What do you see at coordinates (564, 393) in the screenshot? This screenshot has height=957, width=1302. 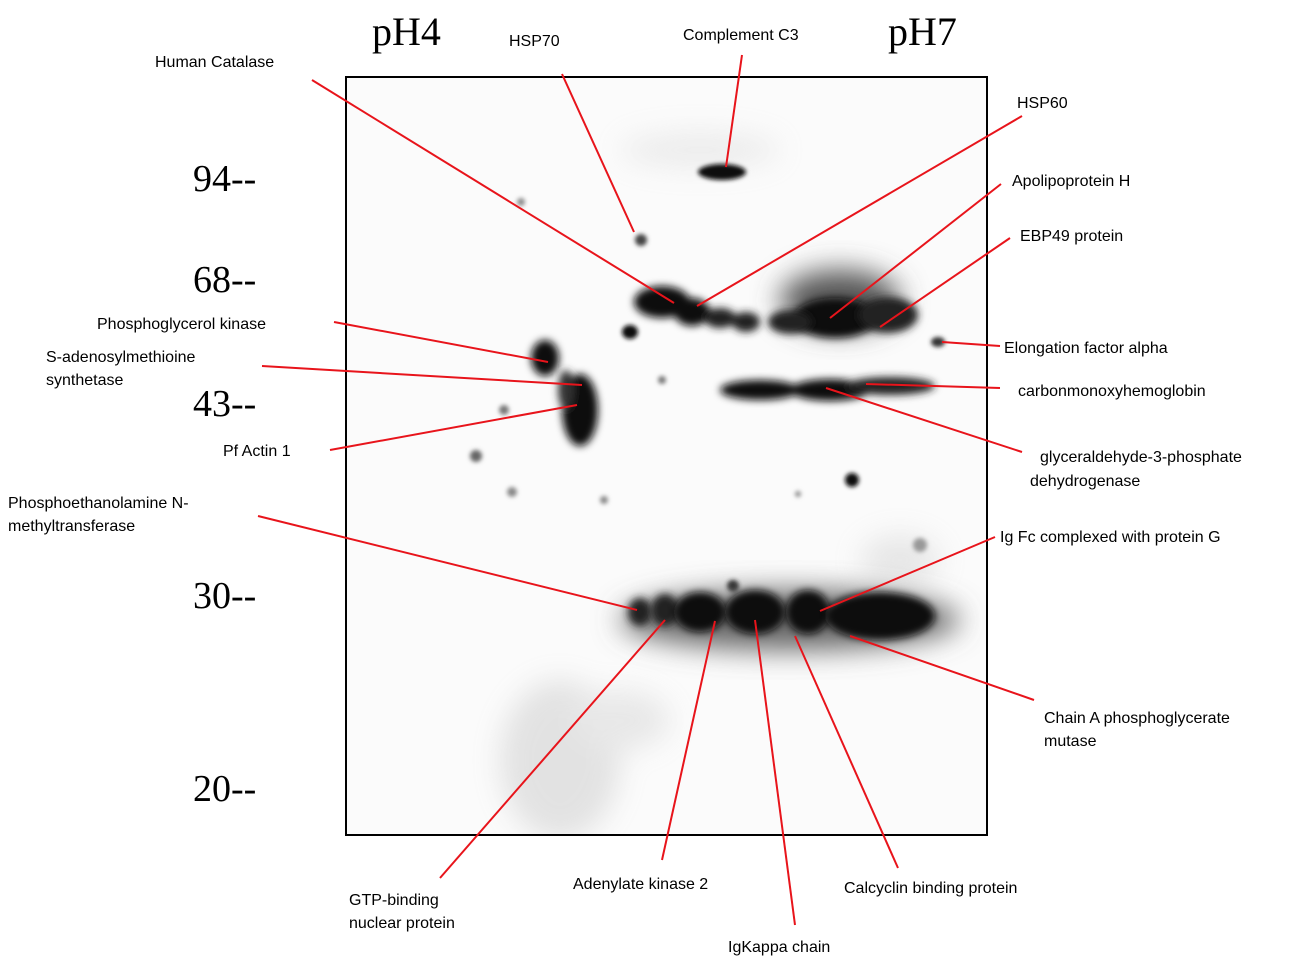 I see `spot-actin-cluster` at bounding box center [564, 393].